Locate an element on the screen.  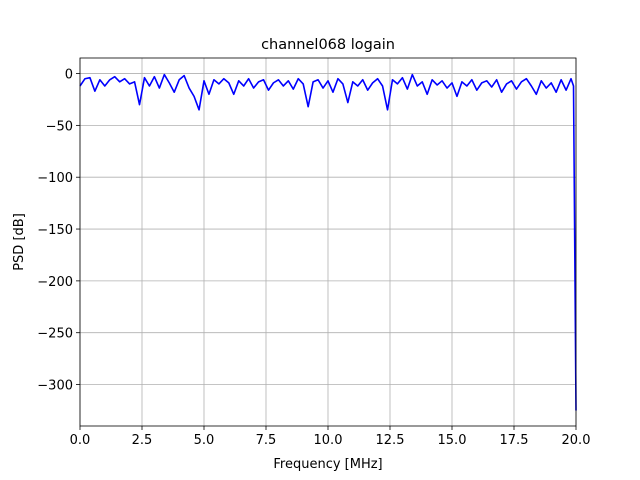
x-tick-label: 10.0 is located at coordinates (328, 440).